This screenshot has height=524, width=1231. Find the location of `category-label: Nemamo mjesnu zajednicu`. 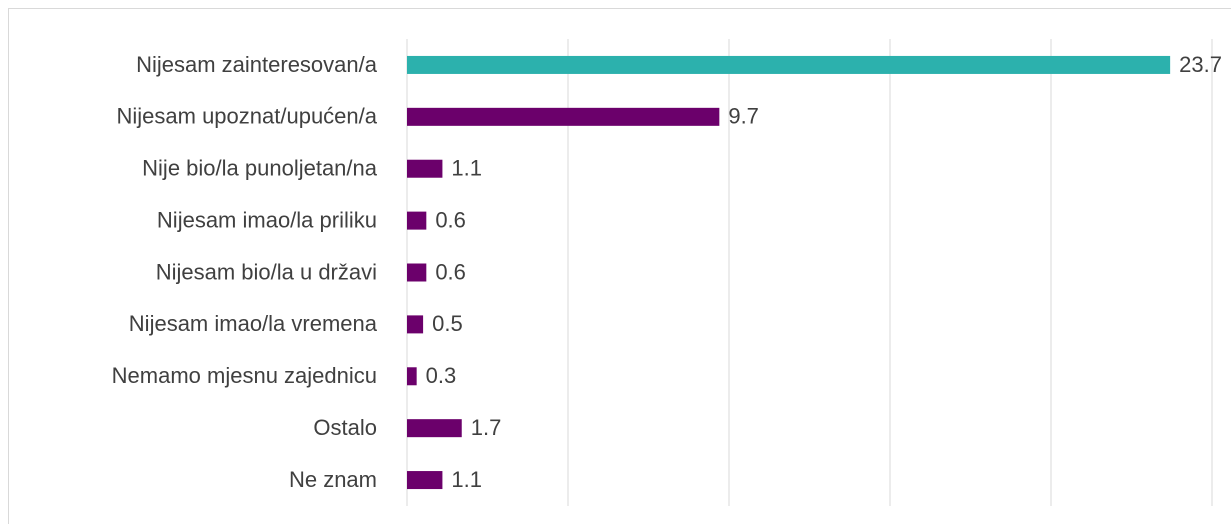

category-label: Nemamo mjesnu zajednicu is located at coordinates (244, 375).